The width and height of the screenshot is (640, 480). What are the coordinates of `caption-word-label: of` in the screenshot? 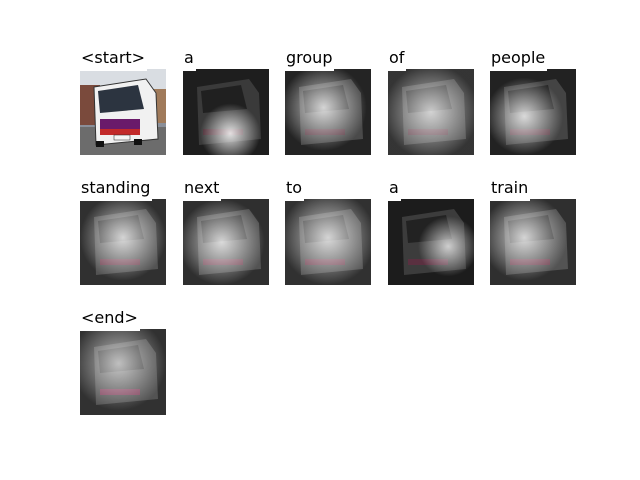 It's located at (397, 58).